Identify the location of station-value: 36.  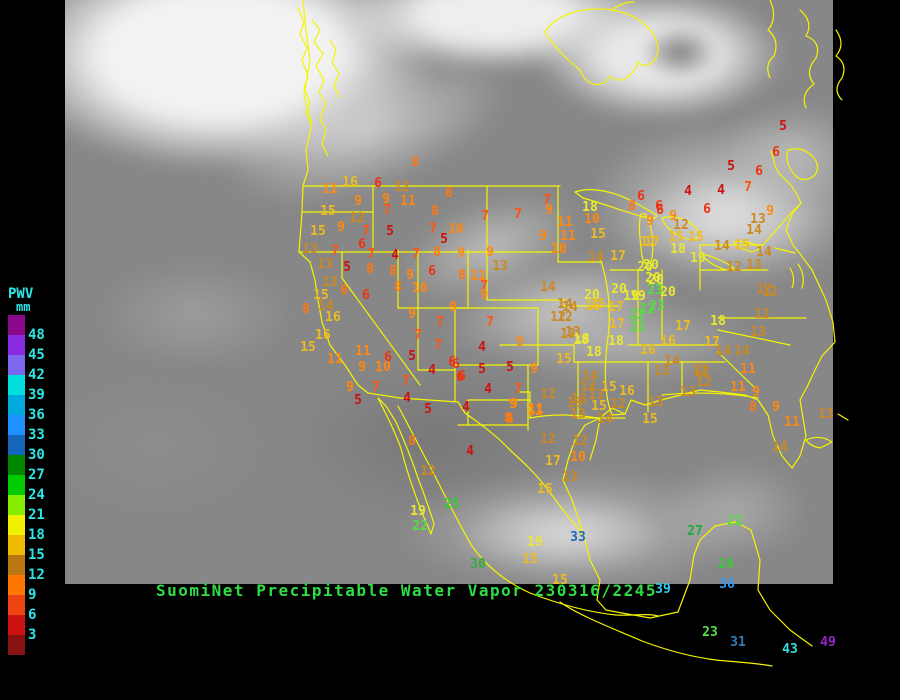
(727, 584).